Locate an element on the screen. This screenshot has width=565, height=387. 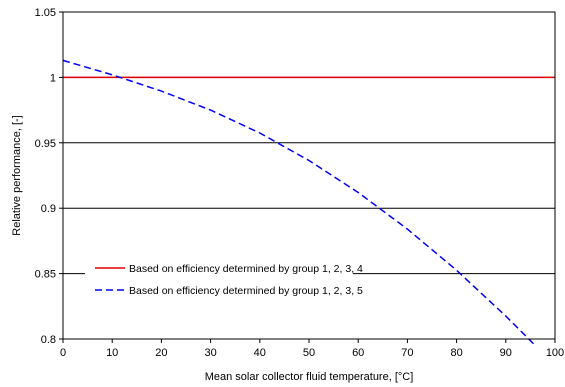
x-tick-label: 10 is located at coordinates (112, 353).